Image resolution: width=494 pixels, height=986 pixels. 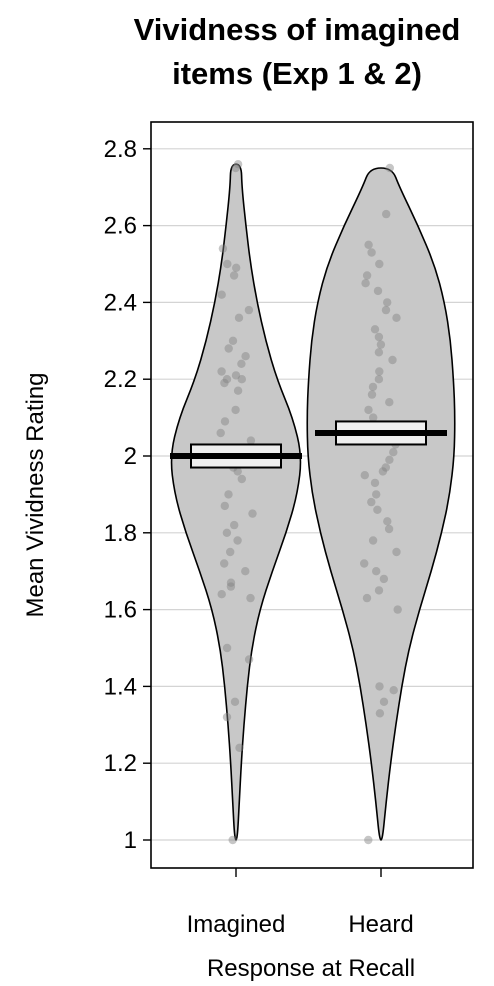 I want to click on y-tick-label: 1.4, so click(x=120, y=686).